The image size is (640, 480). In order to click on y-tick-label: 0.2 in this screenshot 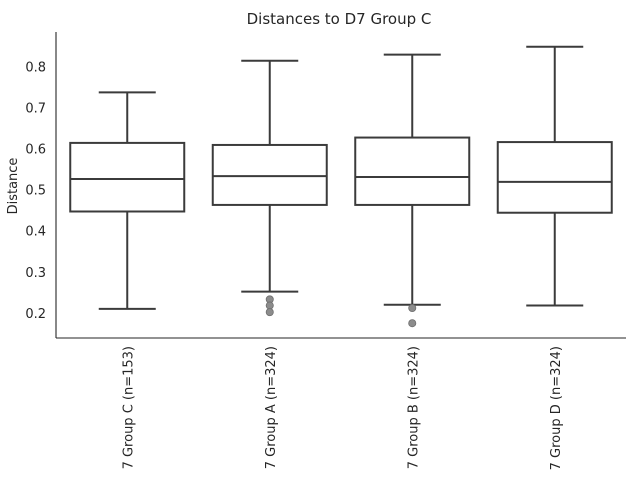, I will do `click(35, 314)`.